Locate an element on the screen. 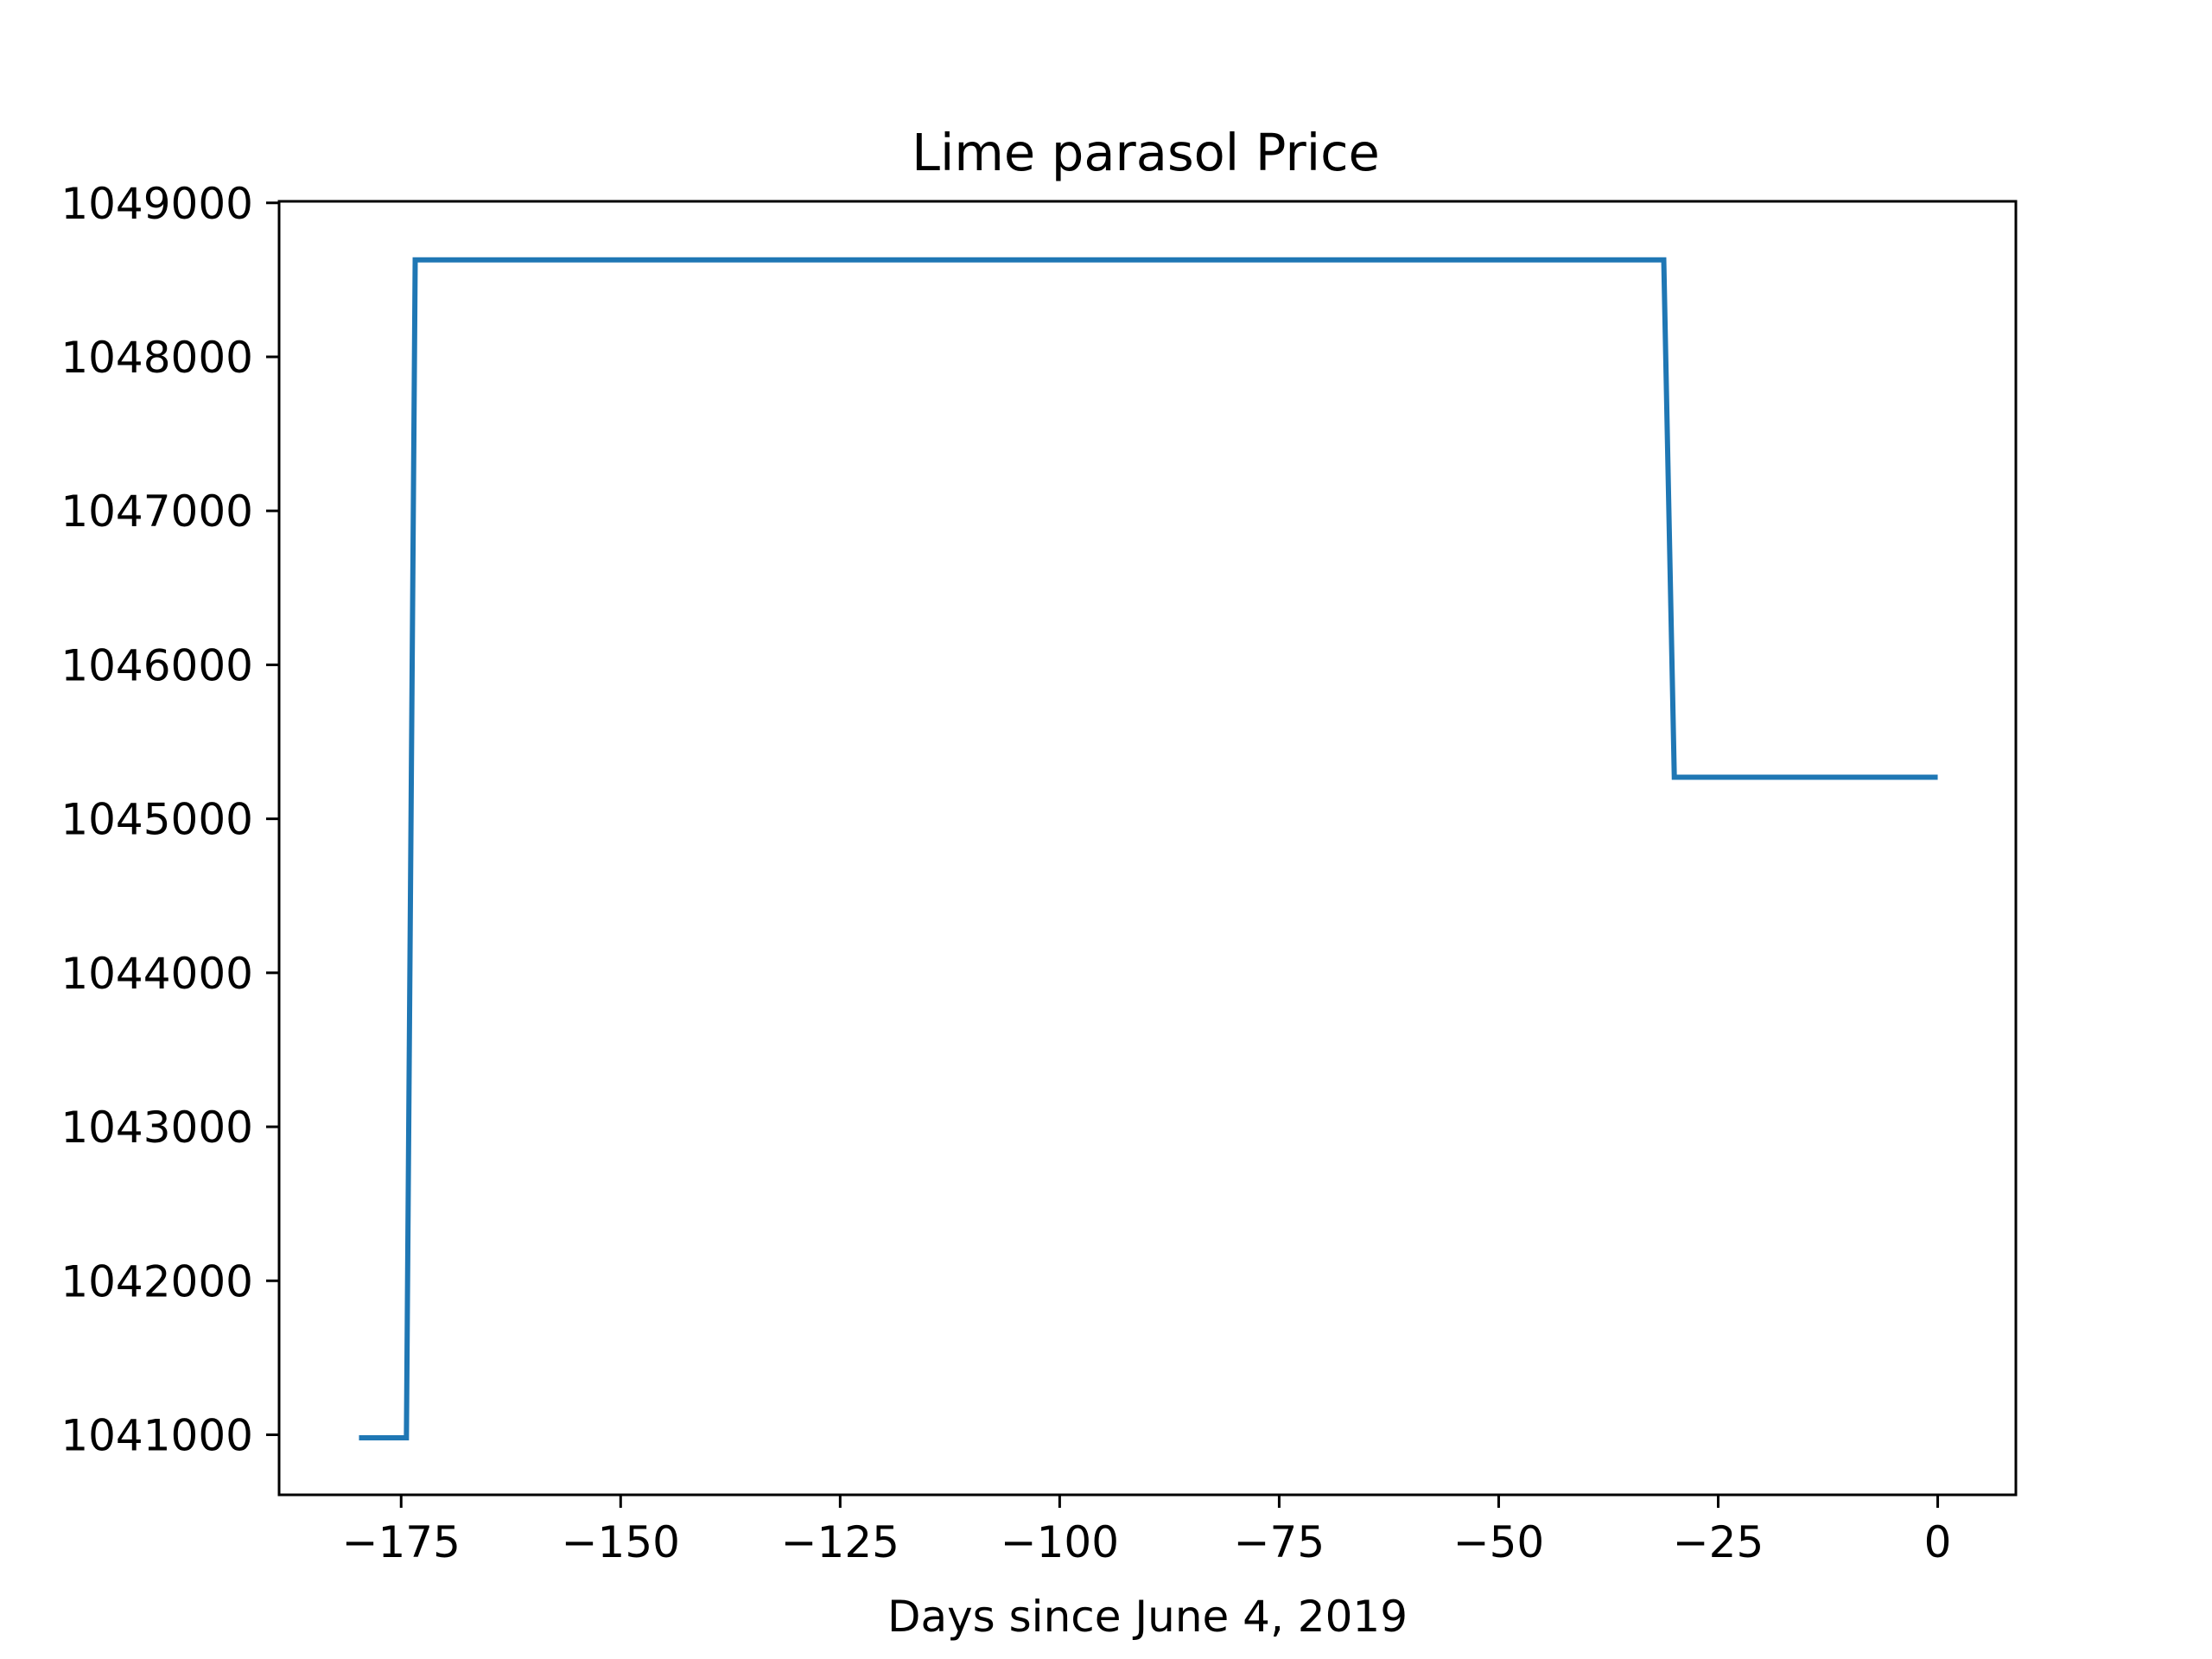 This screenshot has height=1659, width=2212. x-tick-label: −50 is located at coordinates (1499, 1542).